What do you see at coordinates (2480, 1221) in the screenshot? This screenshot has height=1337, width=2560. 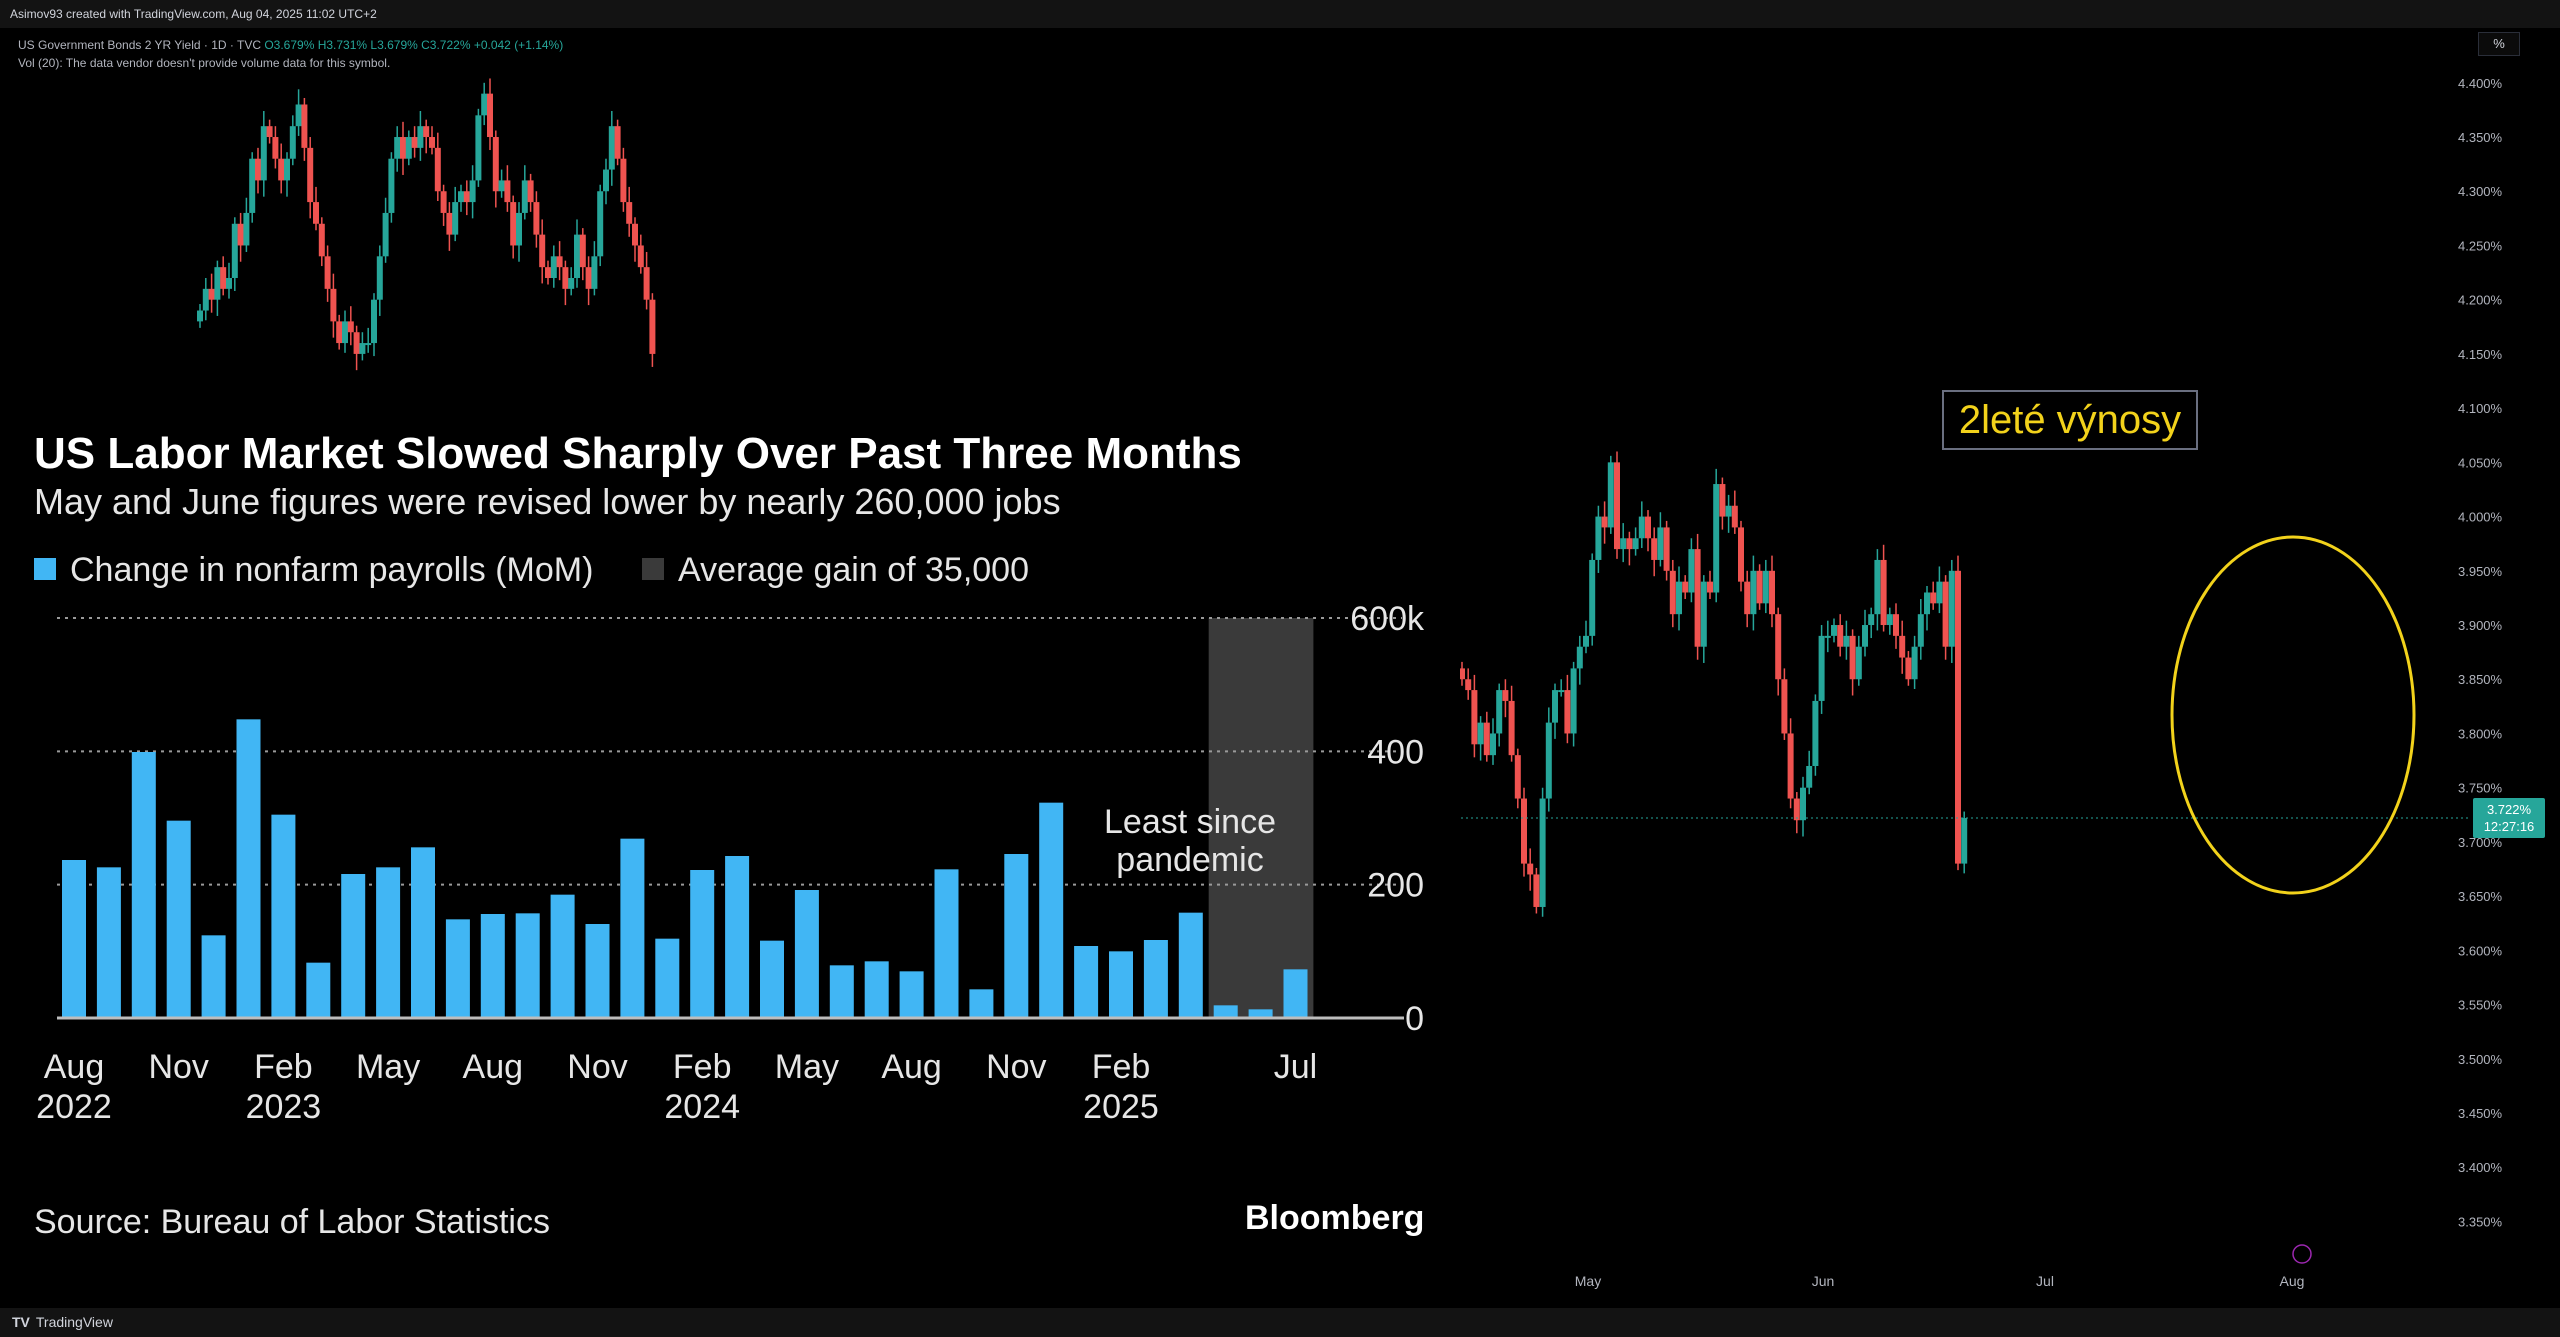 I see `price-axis-label: 3.350%` at bounding box center [2480, 1221].